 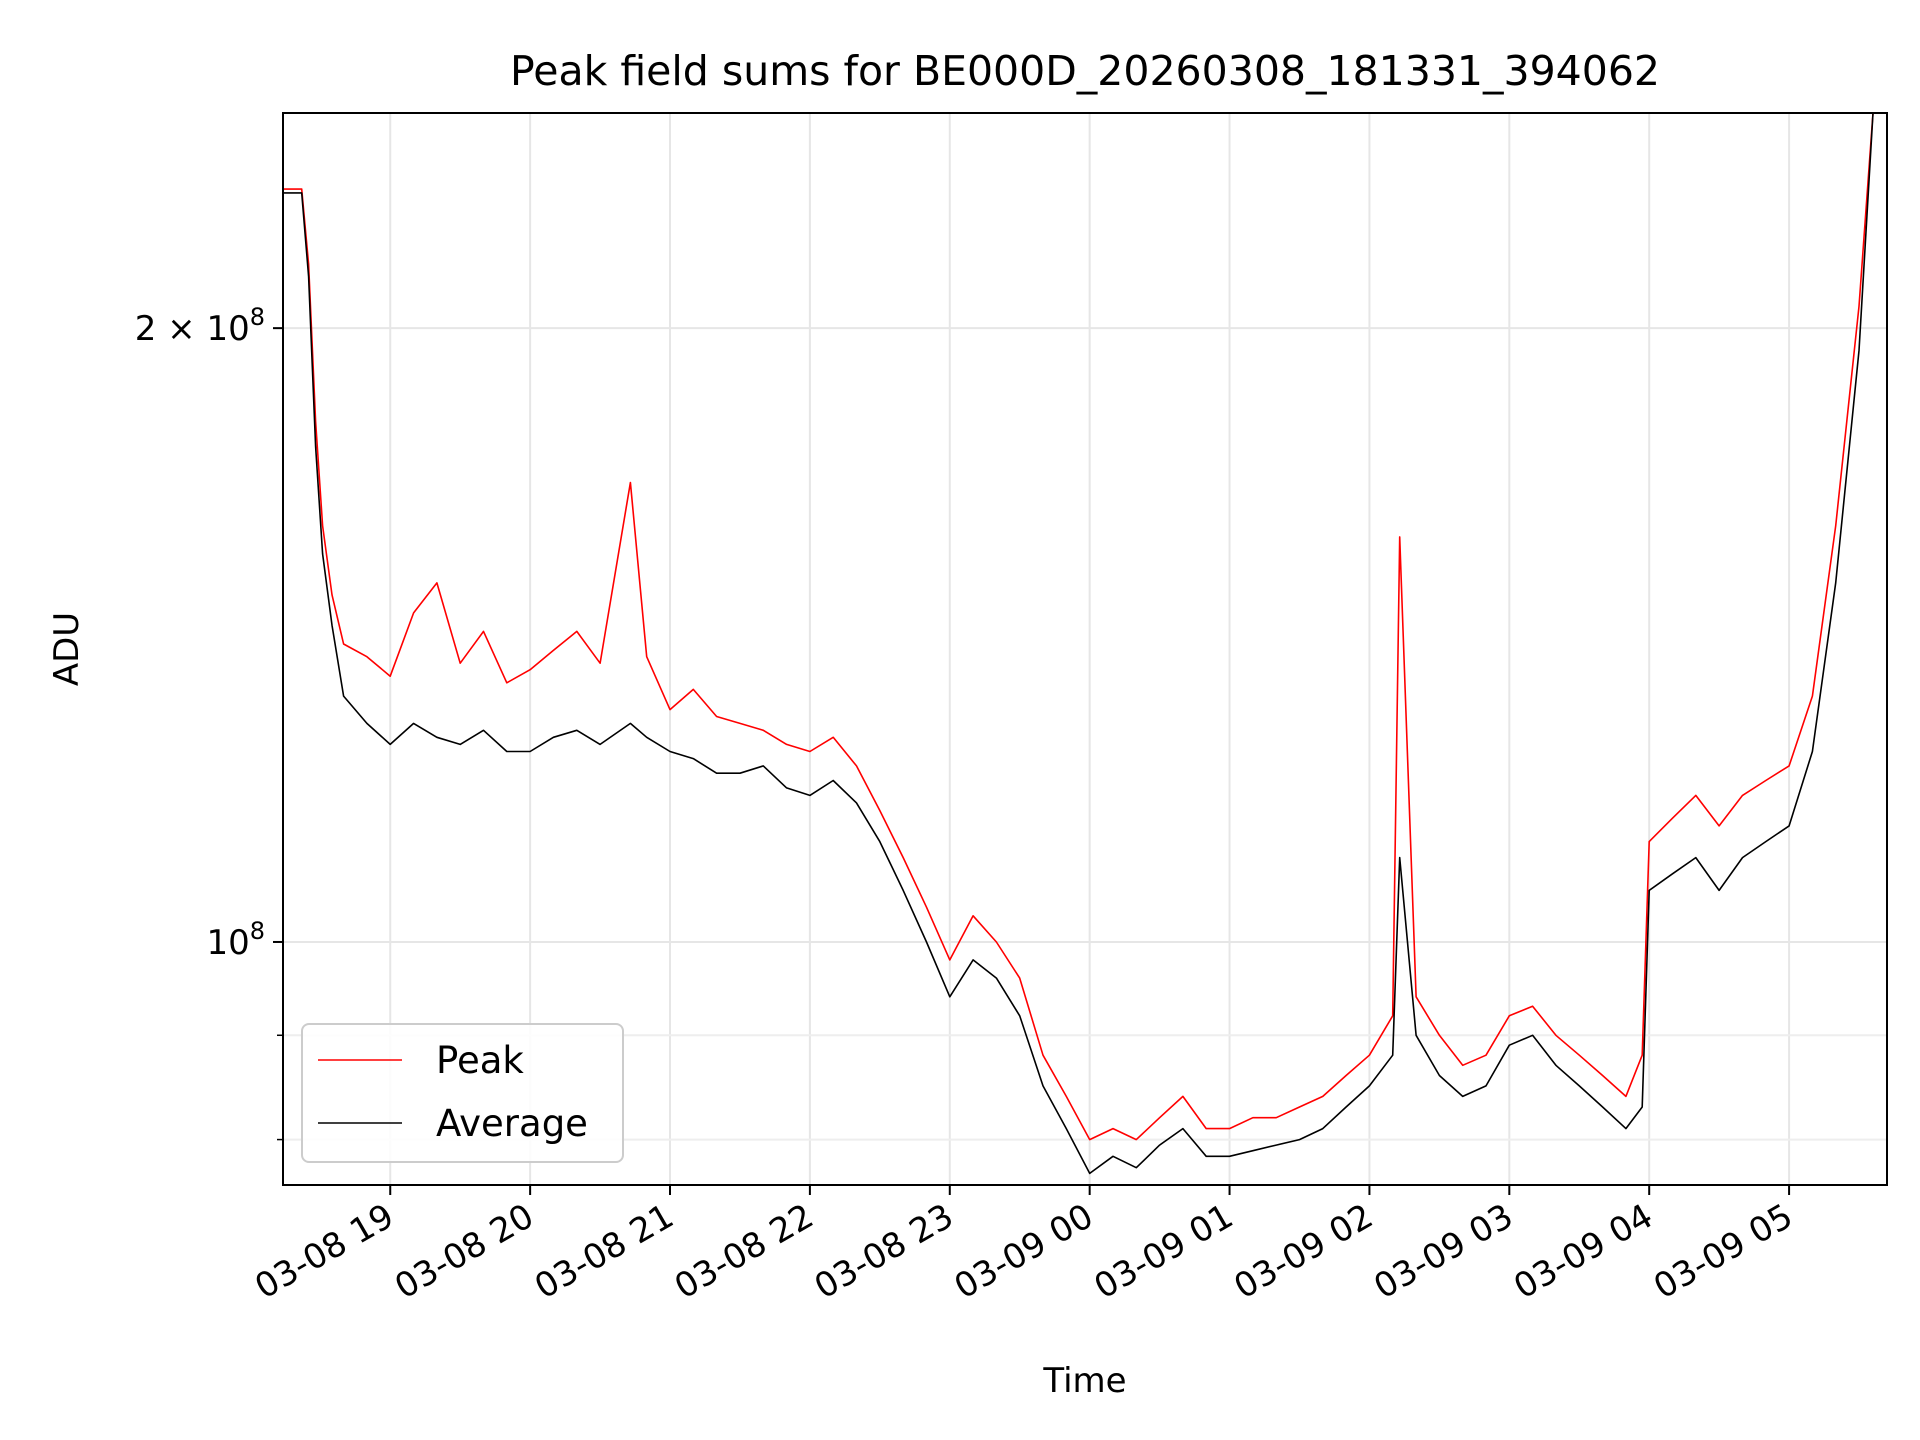 What do you see at coordinates (480, 1060) in the screenshot?
I see `legend-label-peak: Peak` at bounding box center [480, 1060].